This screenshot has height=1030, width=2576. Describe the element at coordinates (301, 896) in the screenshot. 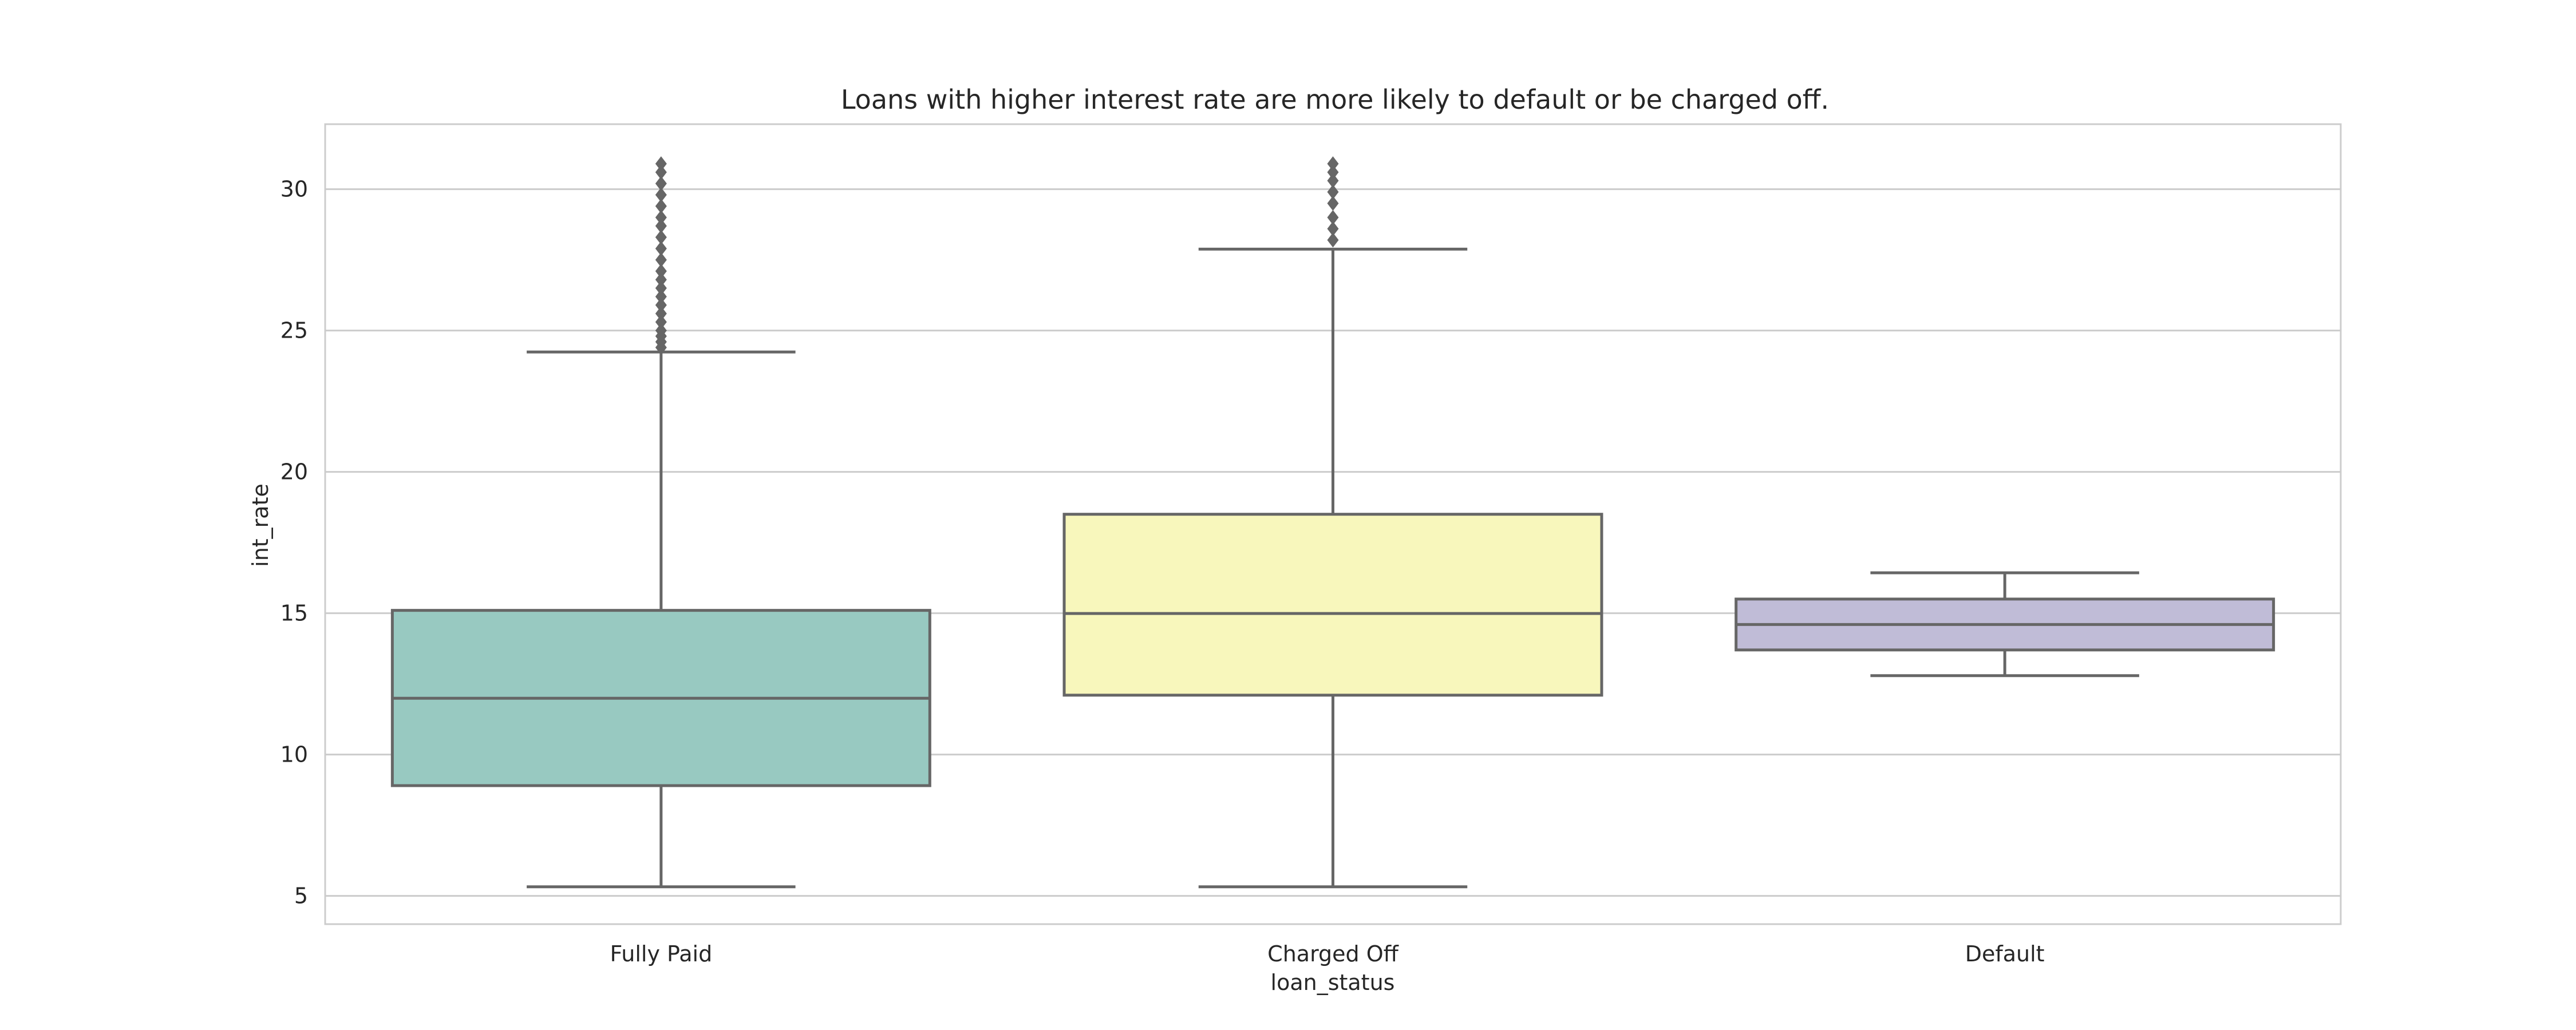

I see `y-tick-label: 5` at that location.